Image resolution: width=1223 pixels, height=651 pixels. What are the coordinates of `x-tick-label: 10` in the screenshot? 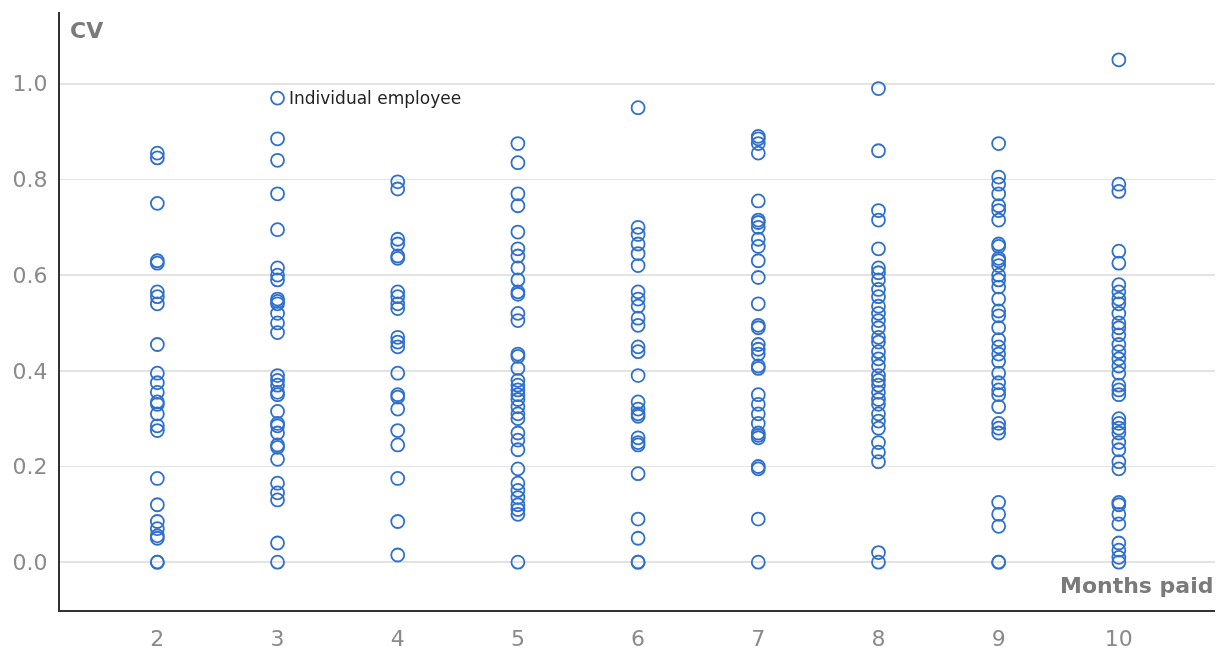 It's located at (1118, 638).